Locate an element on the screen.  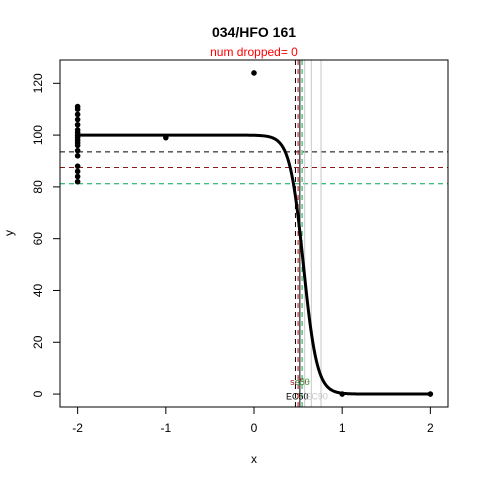
y-tick-label-6: 120 is located at coordinates (38, 83).